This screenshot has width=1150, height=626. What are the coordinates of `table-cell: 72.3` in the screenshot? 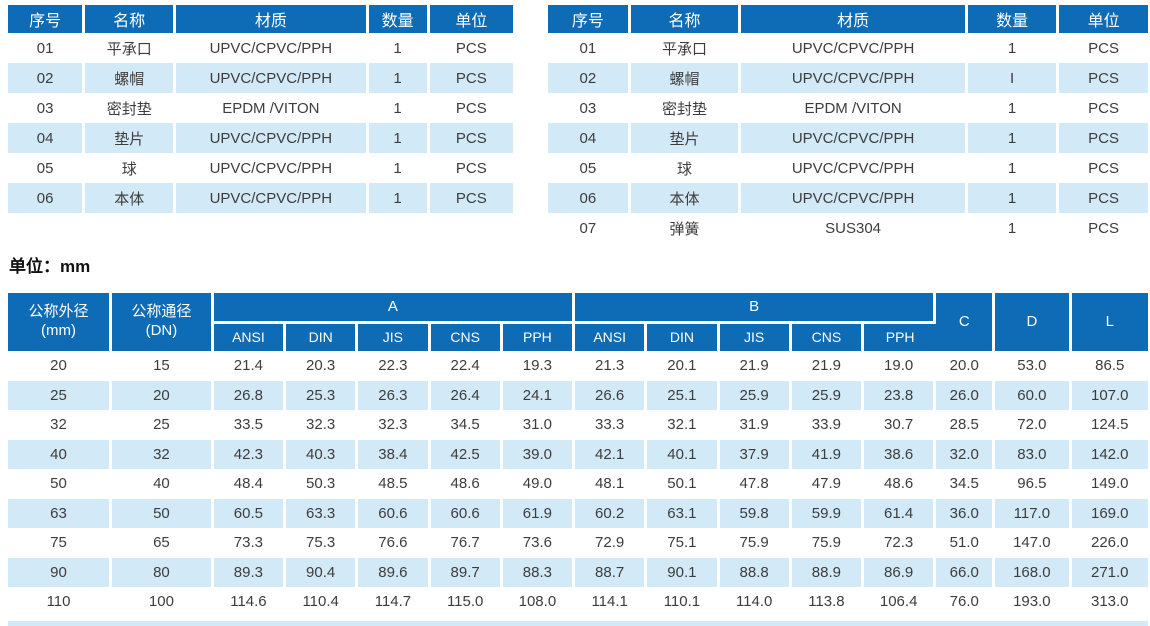 It's located at (900, 543).